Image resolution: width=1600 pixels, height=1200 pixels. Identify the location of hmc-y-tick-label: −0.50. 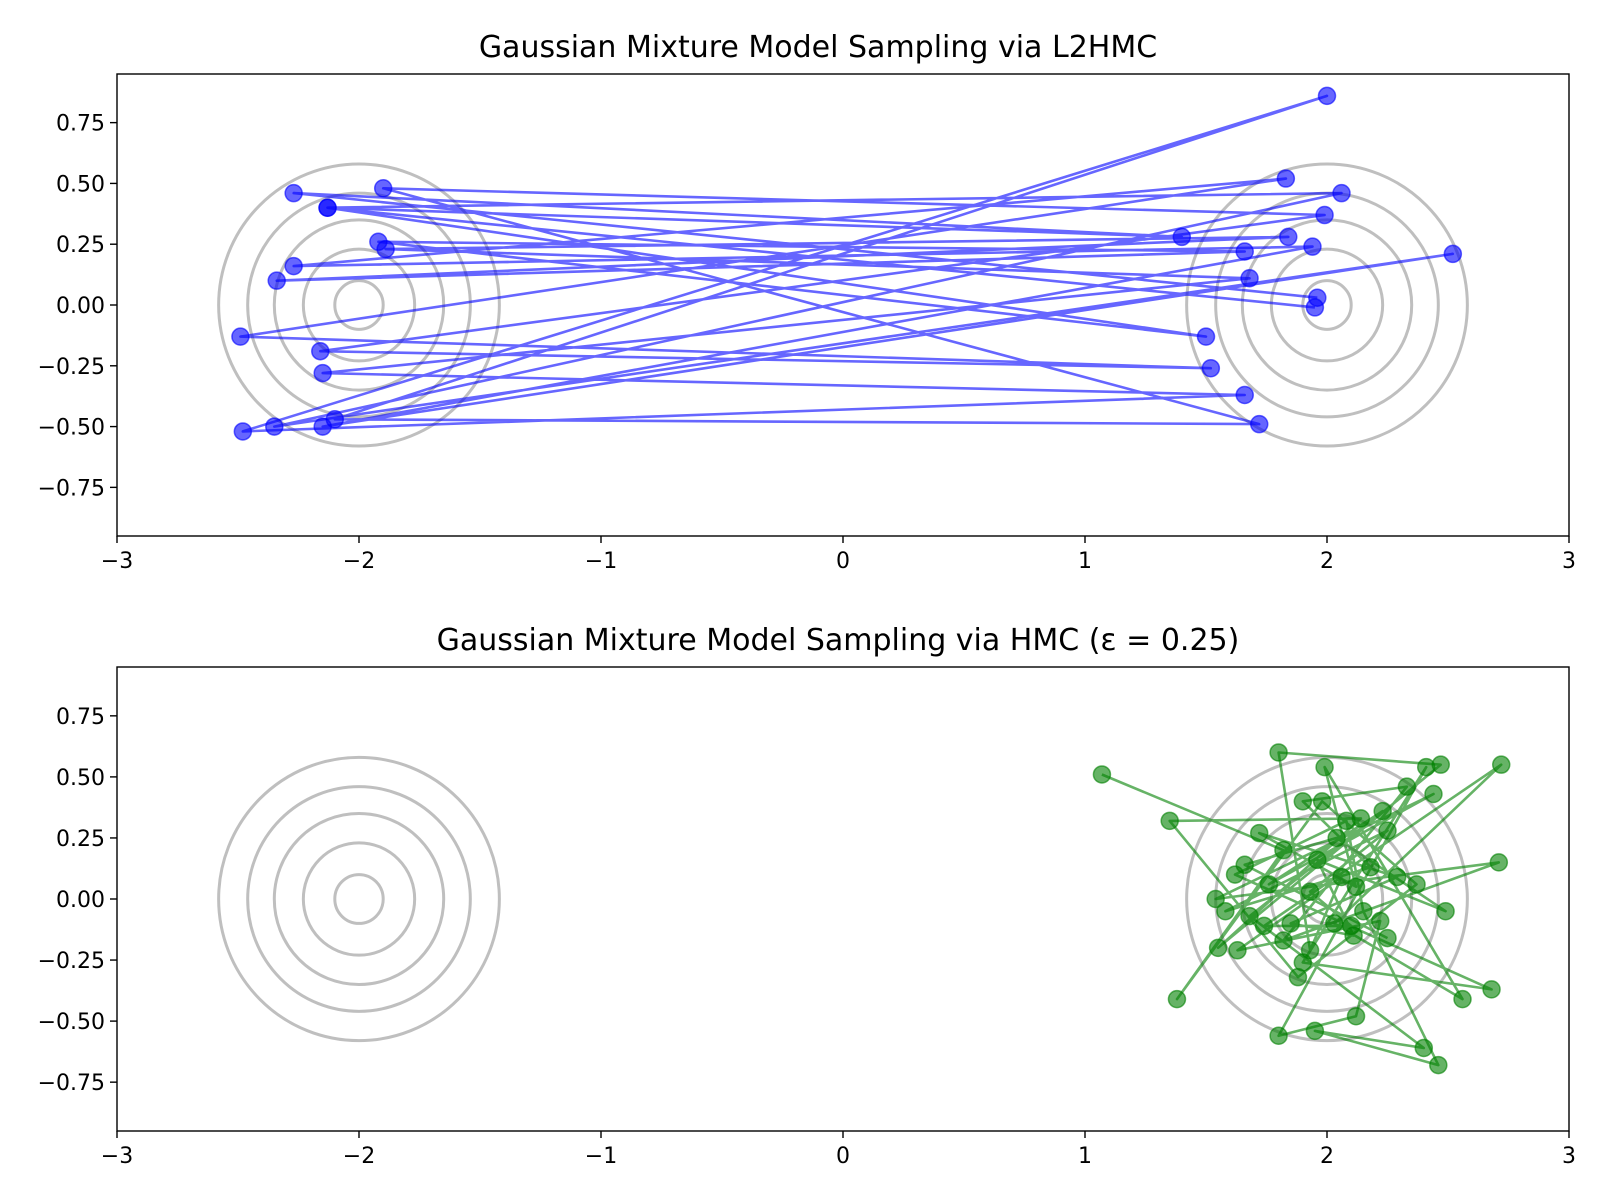
(71, 1022).